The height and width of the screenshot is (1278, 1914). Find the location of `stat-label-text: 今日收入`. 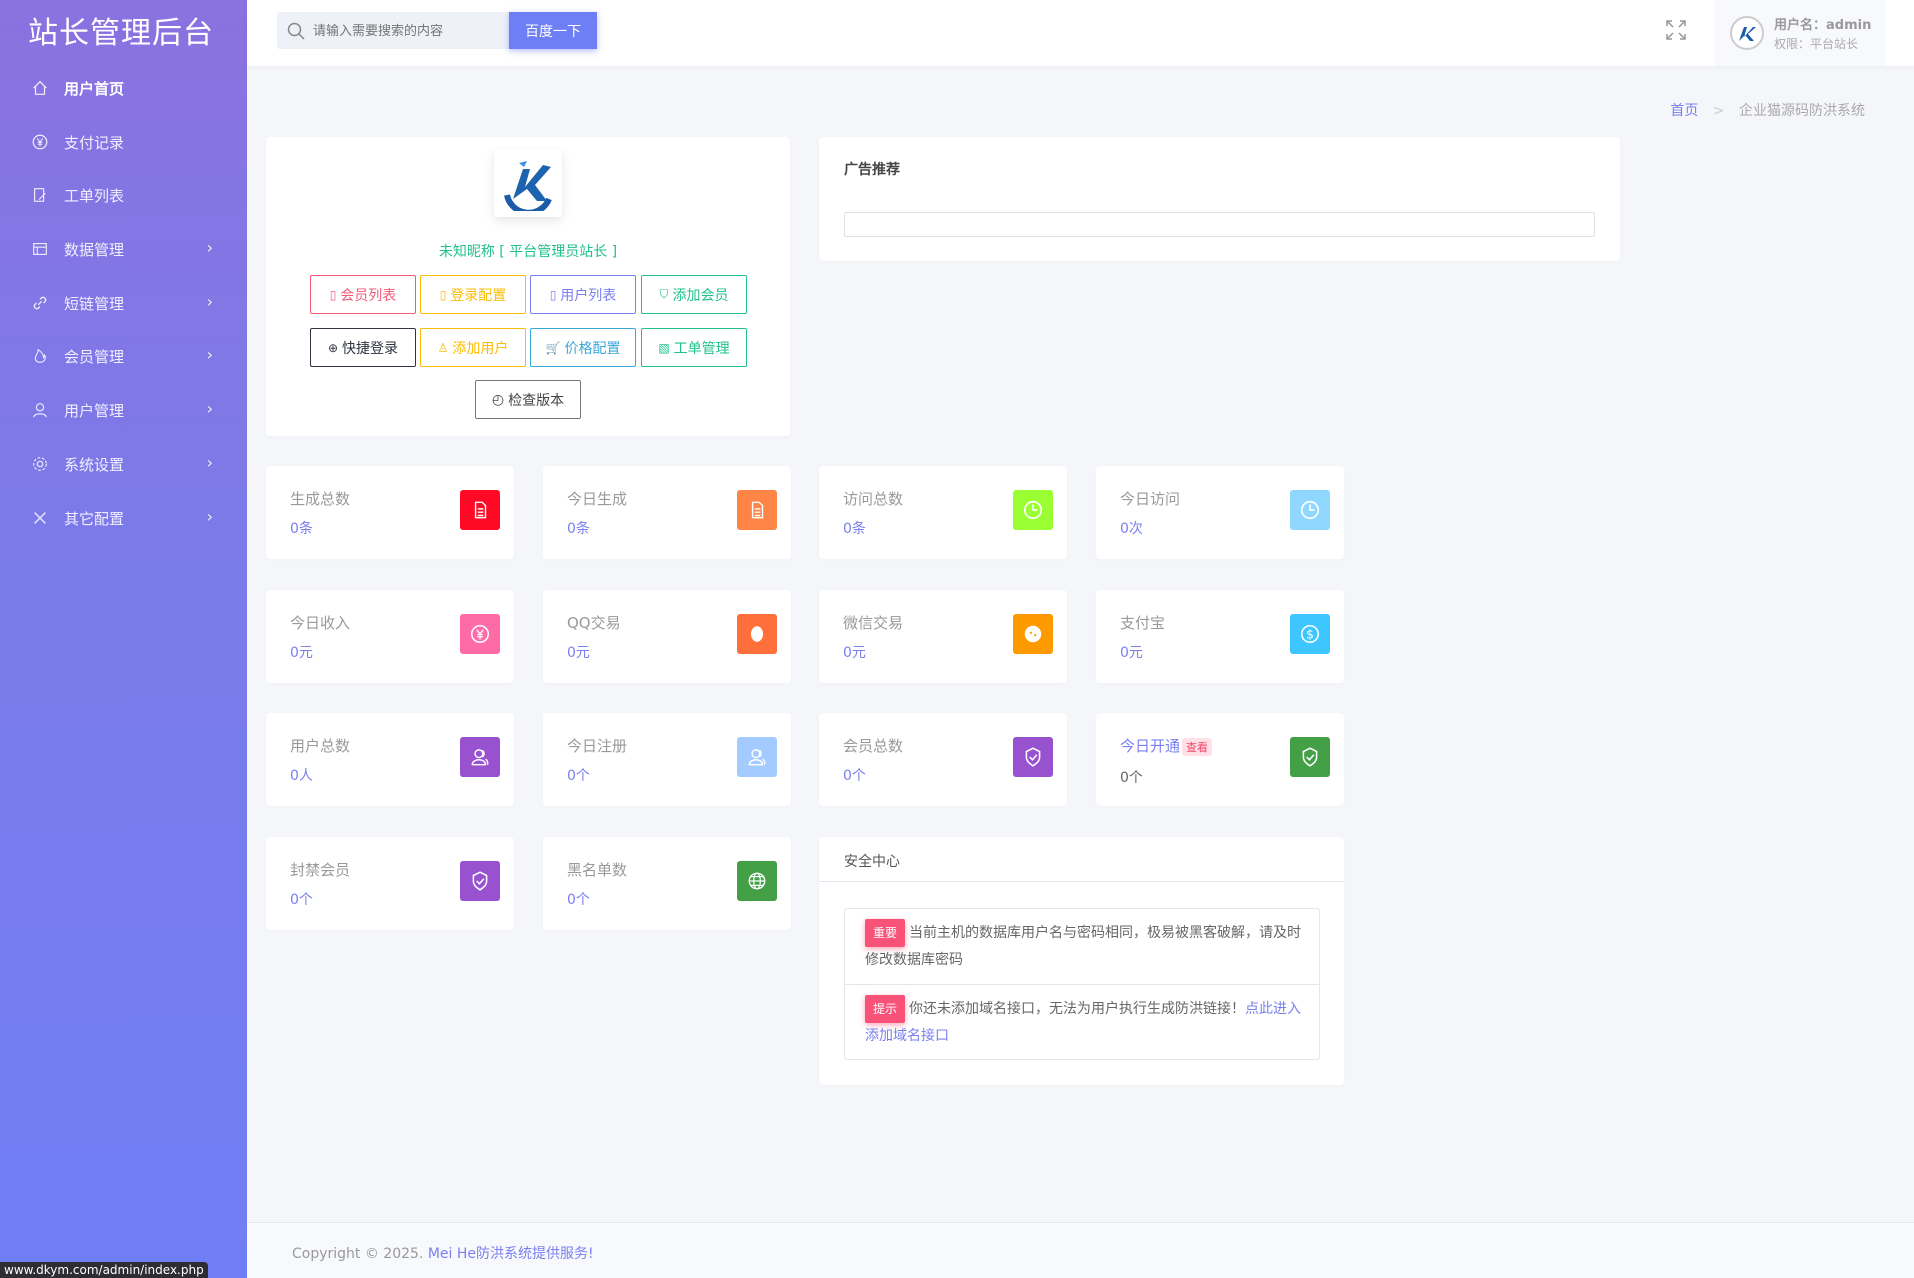

stat-label-text: 今日收入 is located at coordinates (320, 623).